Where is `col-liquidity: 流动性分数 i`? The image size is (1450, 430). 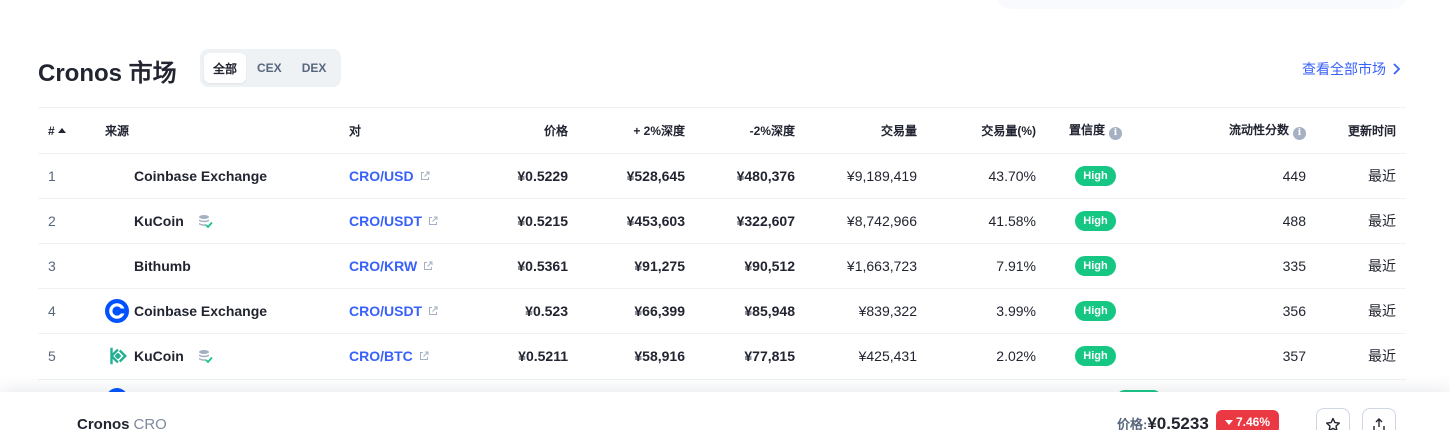
col-liquidity: 流动性分数 i is located at coordinates (1230, 130).